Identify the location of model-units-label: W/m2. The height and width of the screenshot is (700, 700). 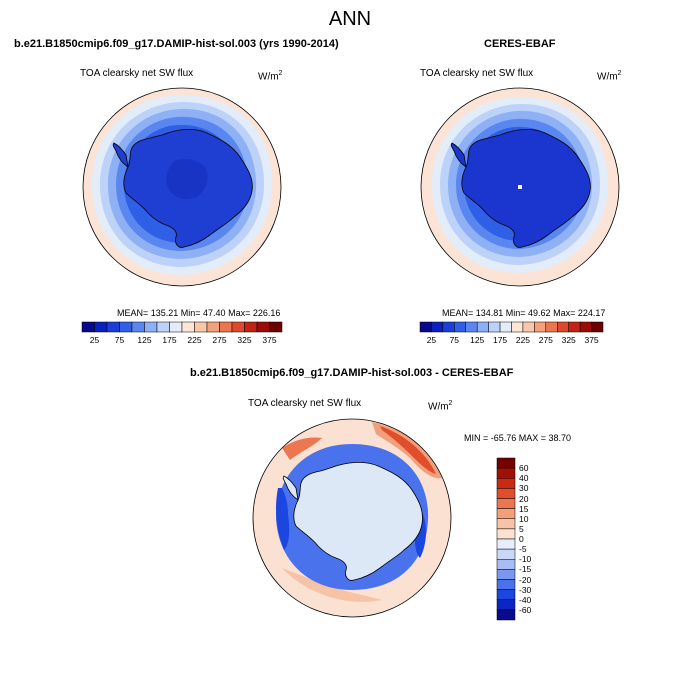
(270, 76).